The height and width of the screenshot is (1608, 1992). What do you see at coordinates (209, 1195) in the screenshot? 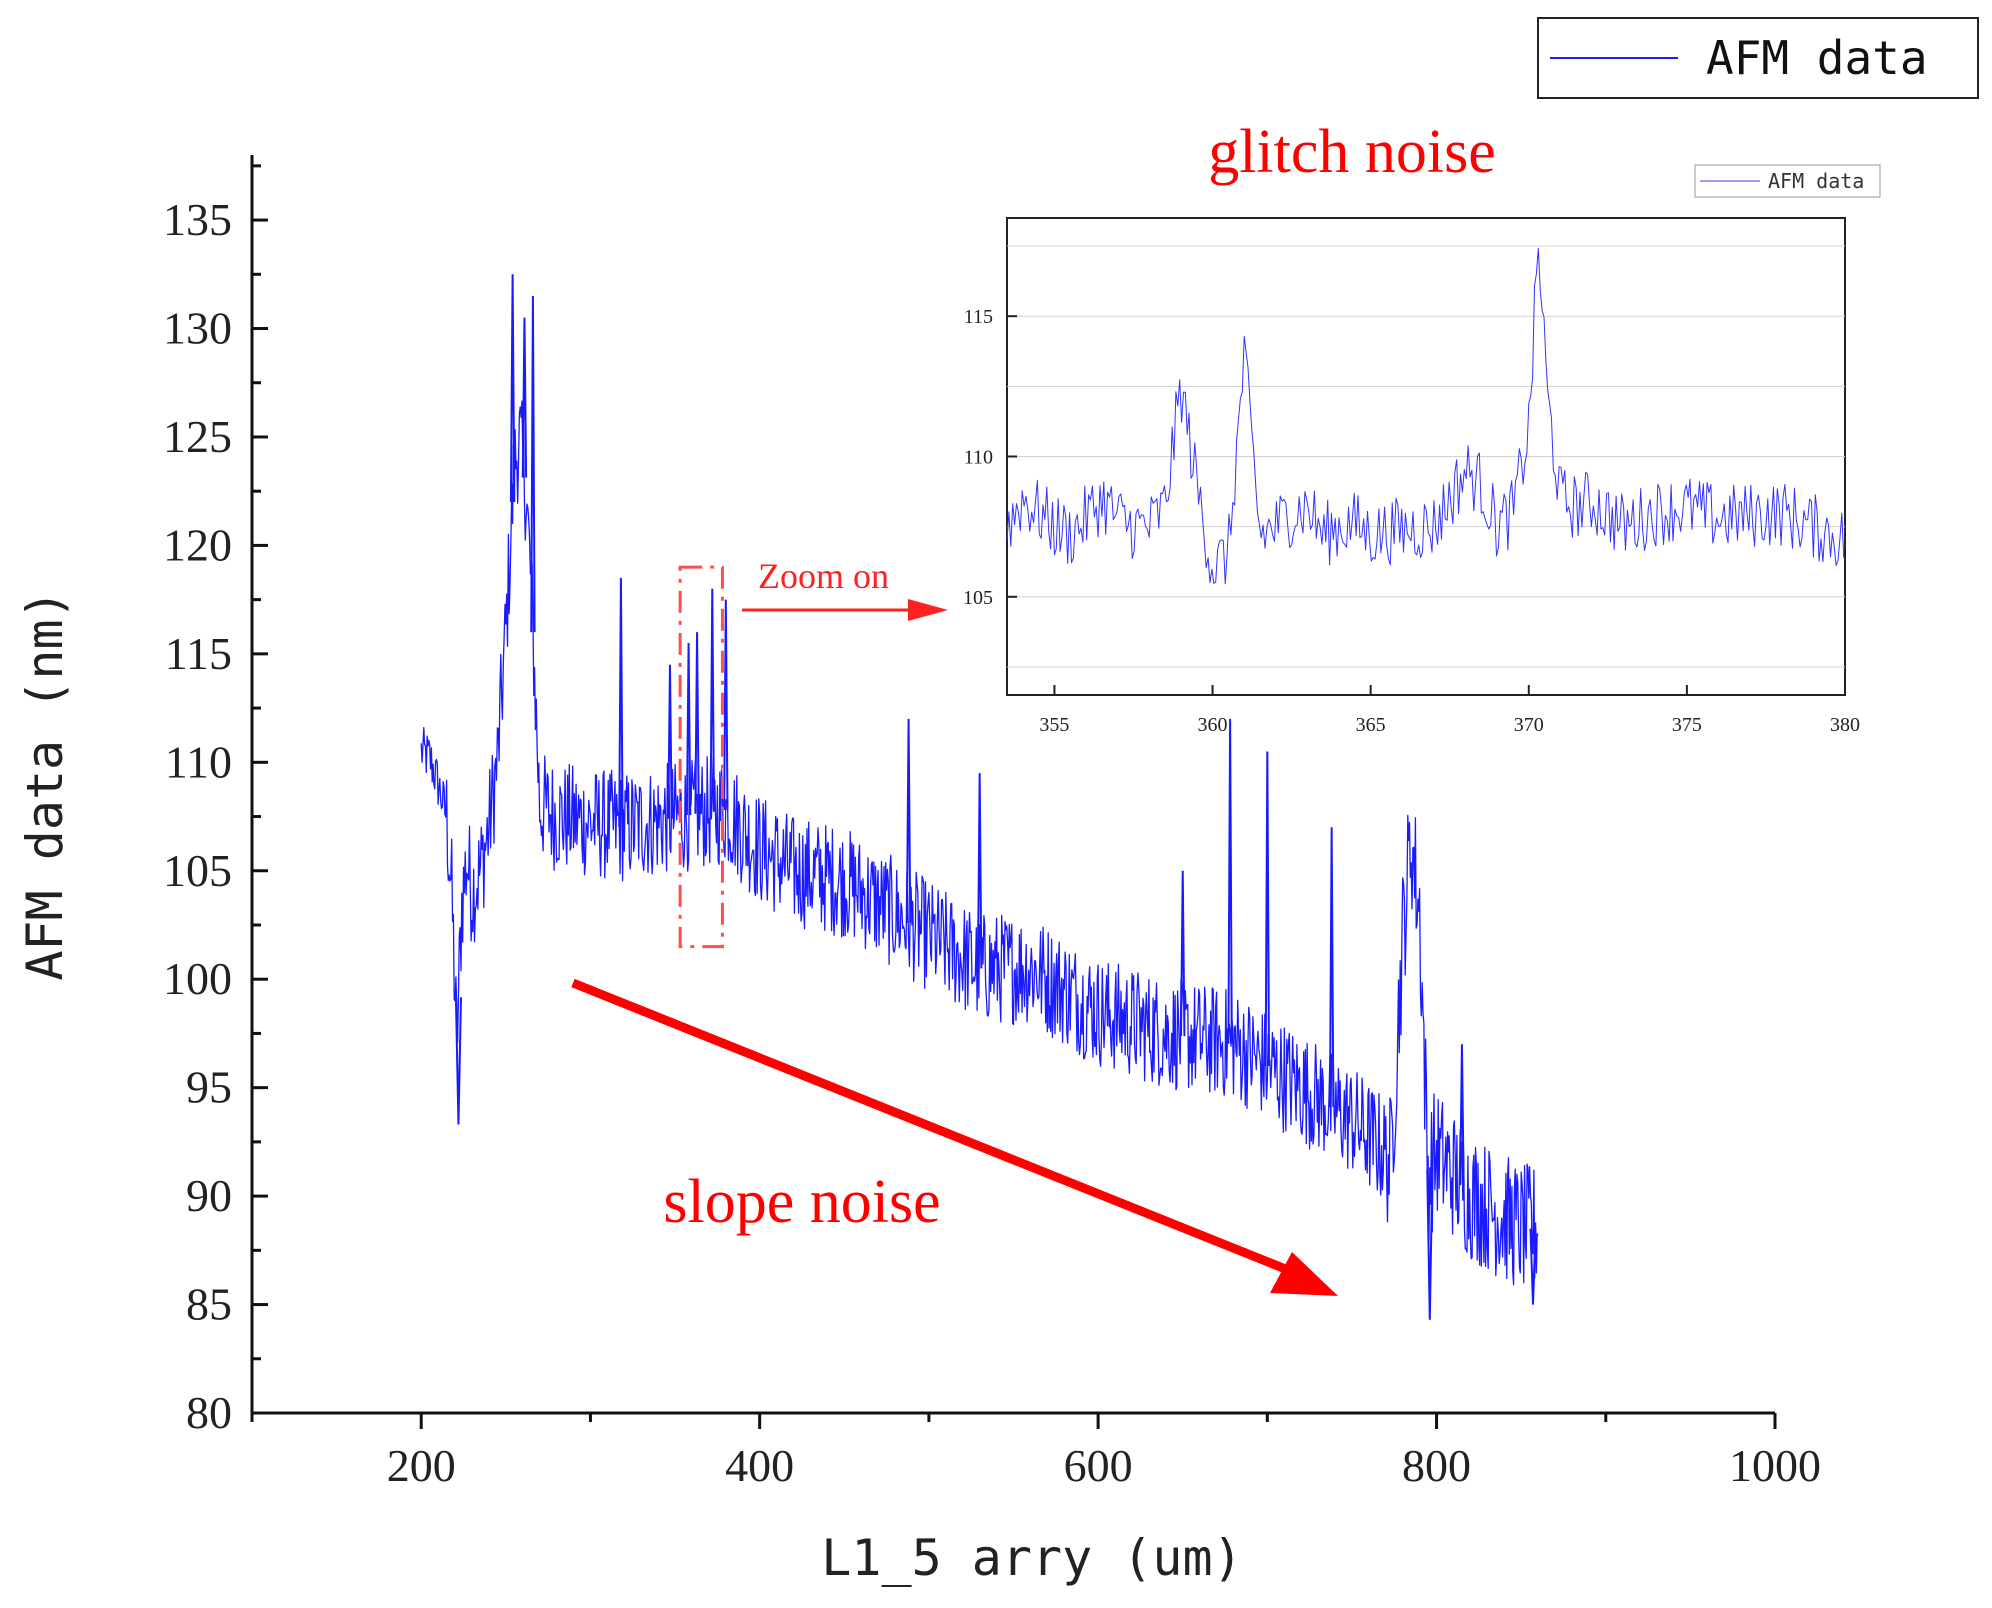
I see `main-y-tick-label: 90` at bounding box center [209, 1195].